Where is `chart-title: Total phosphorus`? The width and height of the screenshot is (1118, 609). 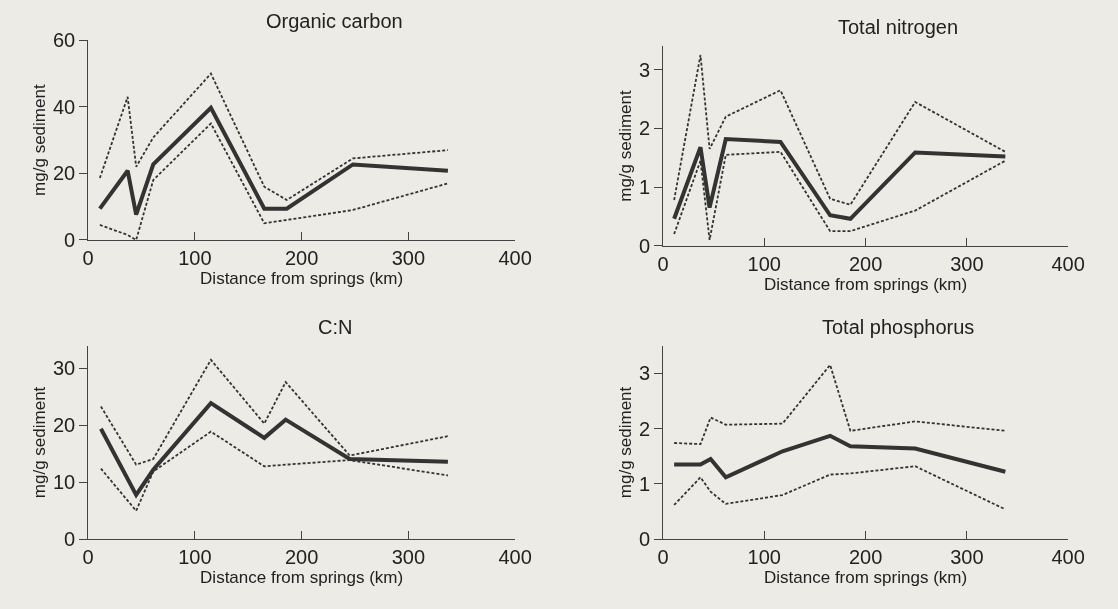
chart-title: Total phosphorus is located at coordinates (898, 327).